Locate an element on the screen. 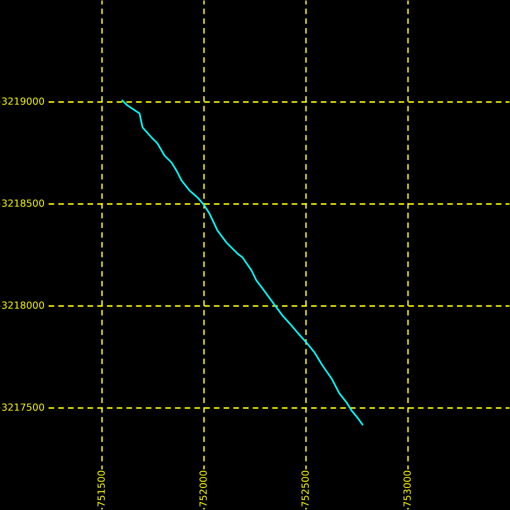 Image resolution: width=510 pixels, height=510 pixels. y-tick-label: 3218000 is located at coordinates (23, 305).